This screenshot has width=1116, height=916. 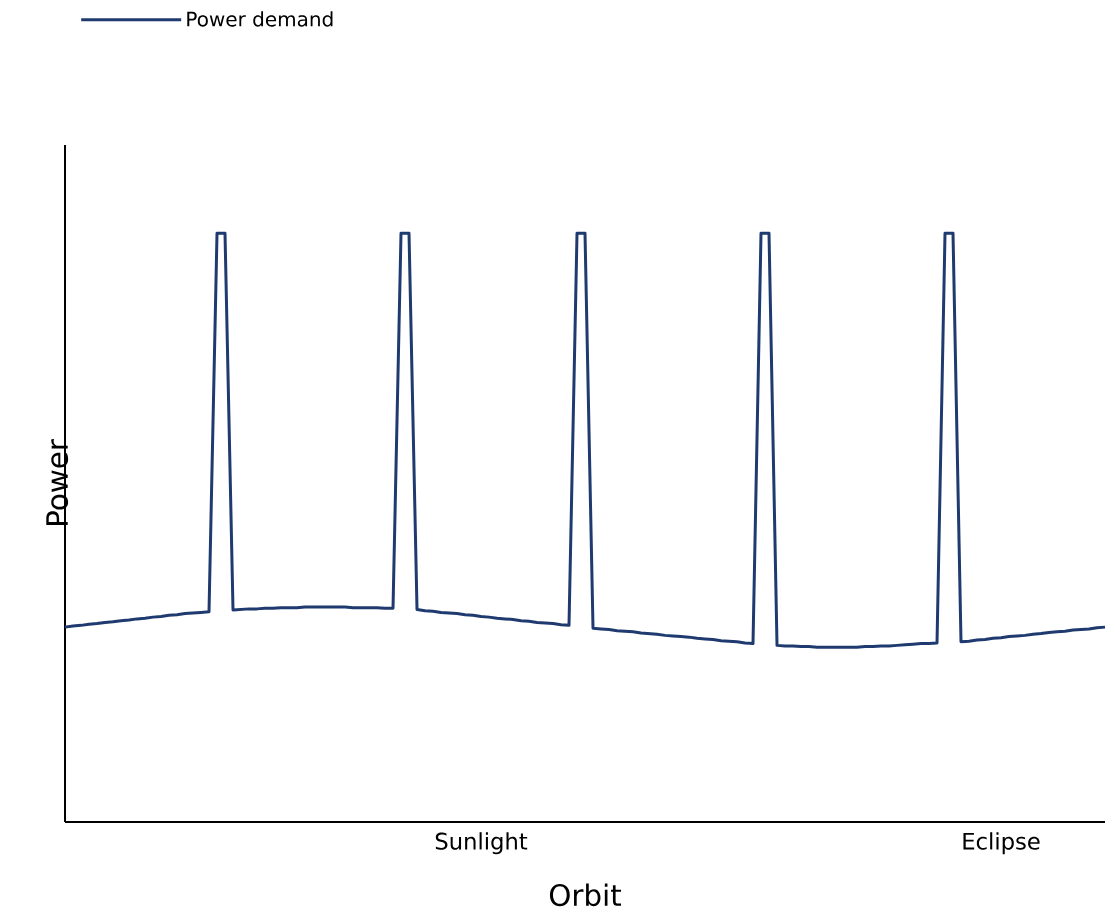 I want to click on text: Power demand, so click(x=260, y=19).